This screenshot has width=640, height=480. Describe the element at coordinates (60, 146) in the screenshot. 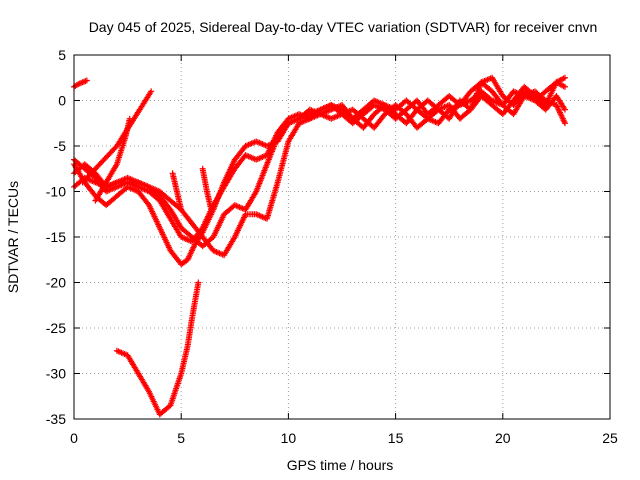

I see `y-tick-label: -5` at that location.